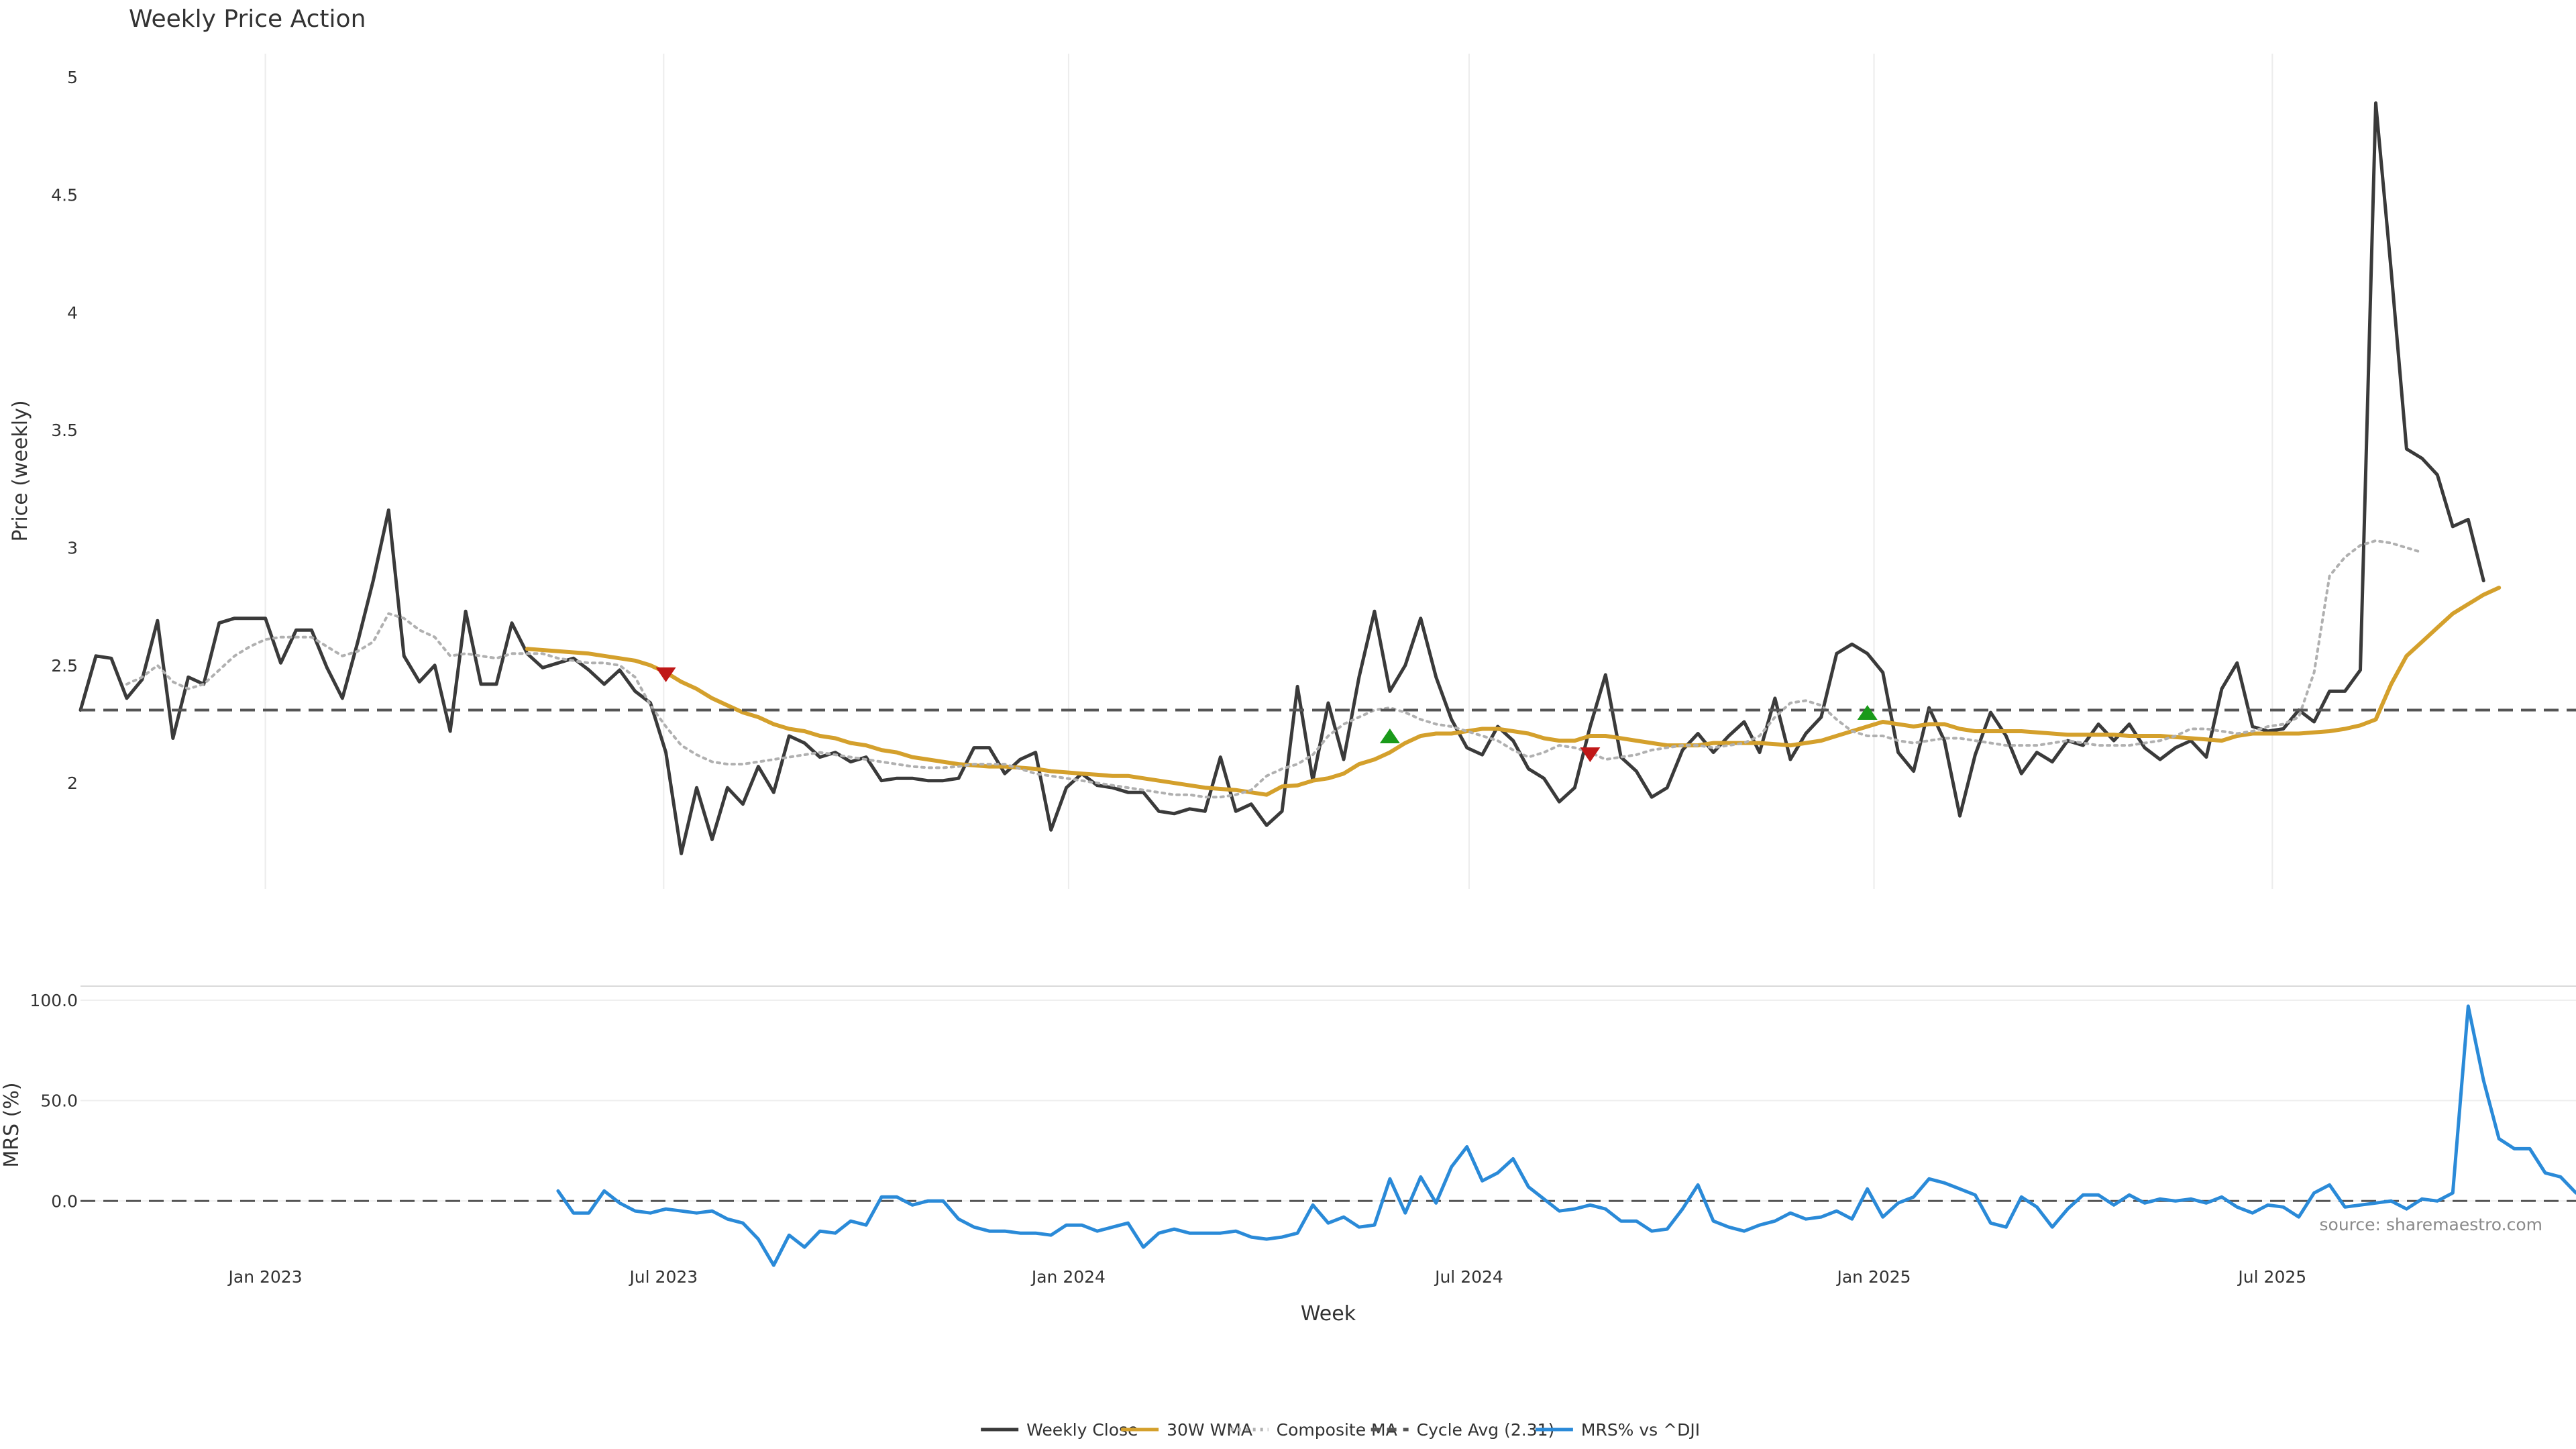 Image resolution: width=2576 pixels, height=1449 pixels. I want to click on y-tick-label: 0.0, so click(64, 1201).